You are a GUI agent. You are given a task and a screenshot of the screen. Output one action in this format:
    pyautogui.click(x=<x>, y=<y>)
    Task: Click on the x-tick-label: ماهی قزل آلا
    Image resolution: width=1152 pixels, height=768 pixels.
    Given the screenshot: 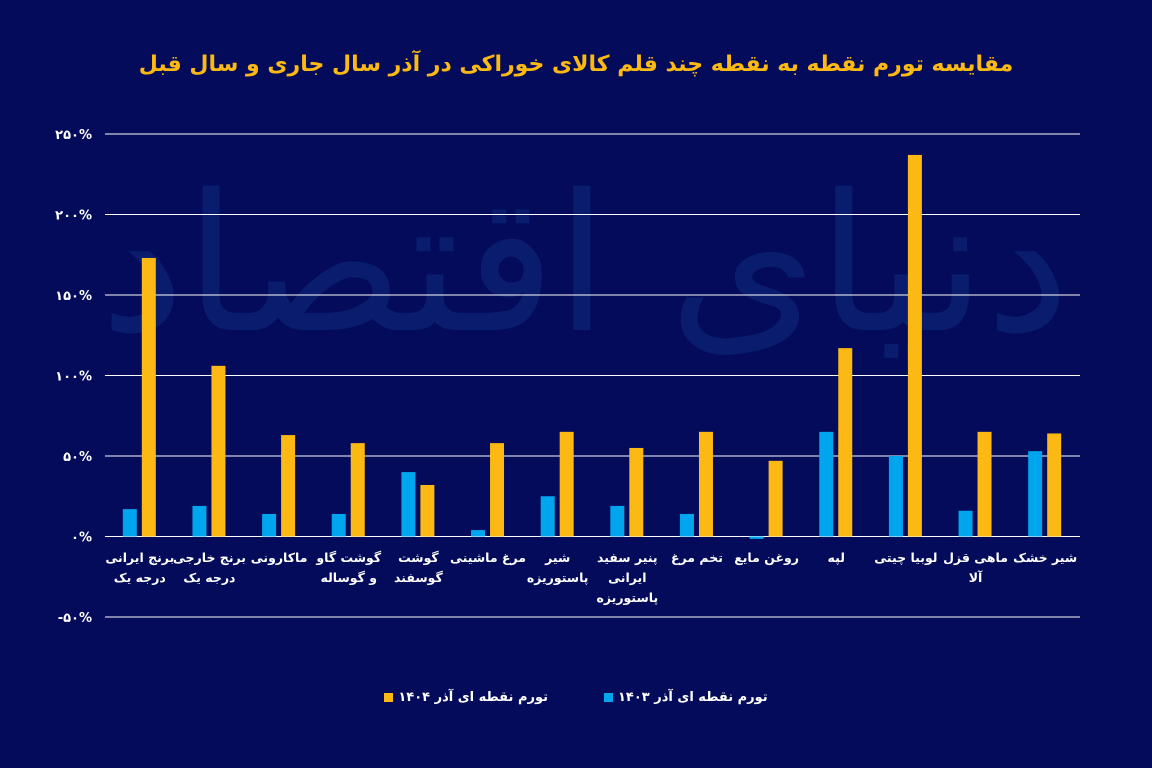 What is the action you would take?
    pyautogui.click(x=975, y=567)
    